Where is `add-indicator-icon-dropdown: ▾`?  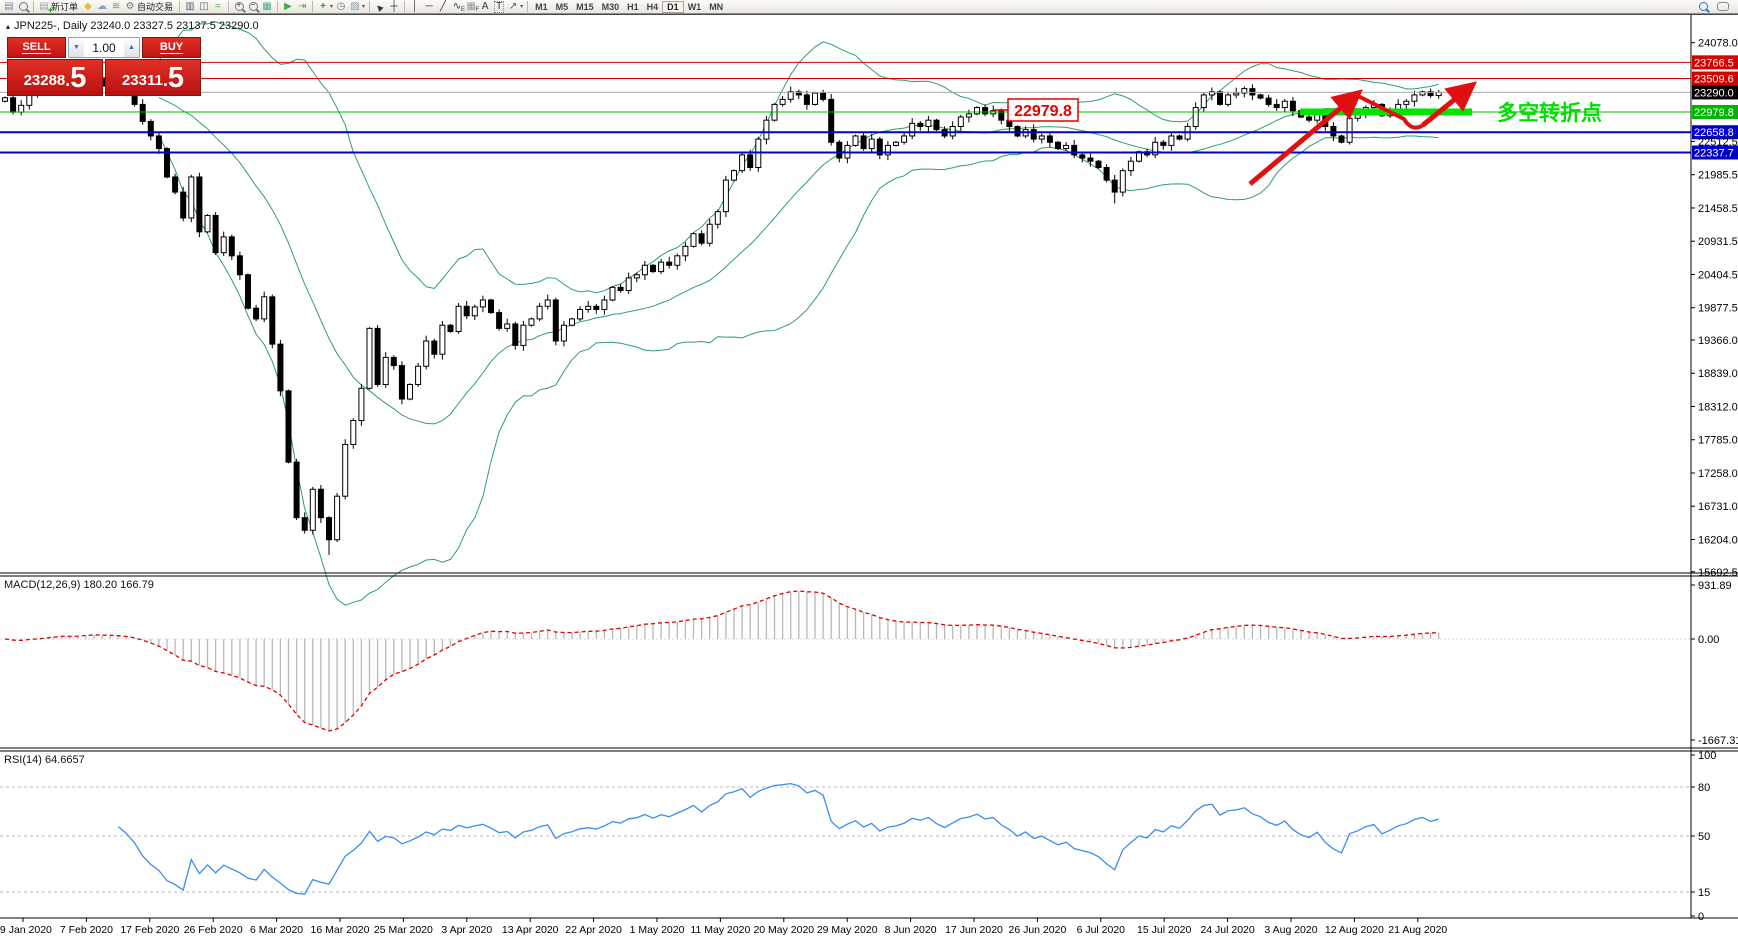
add-indicator-icon-dropdown: ▾ is located at coordinates (332, 7).